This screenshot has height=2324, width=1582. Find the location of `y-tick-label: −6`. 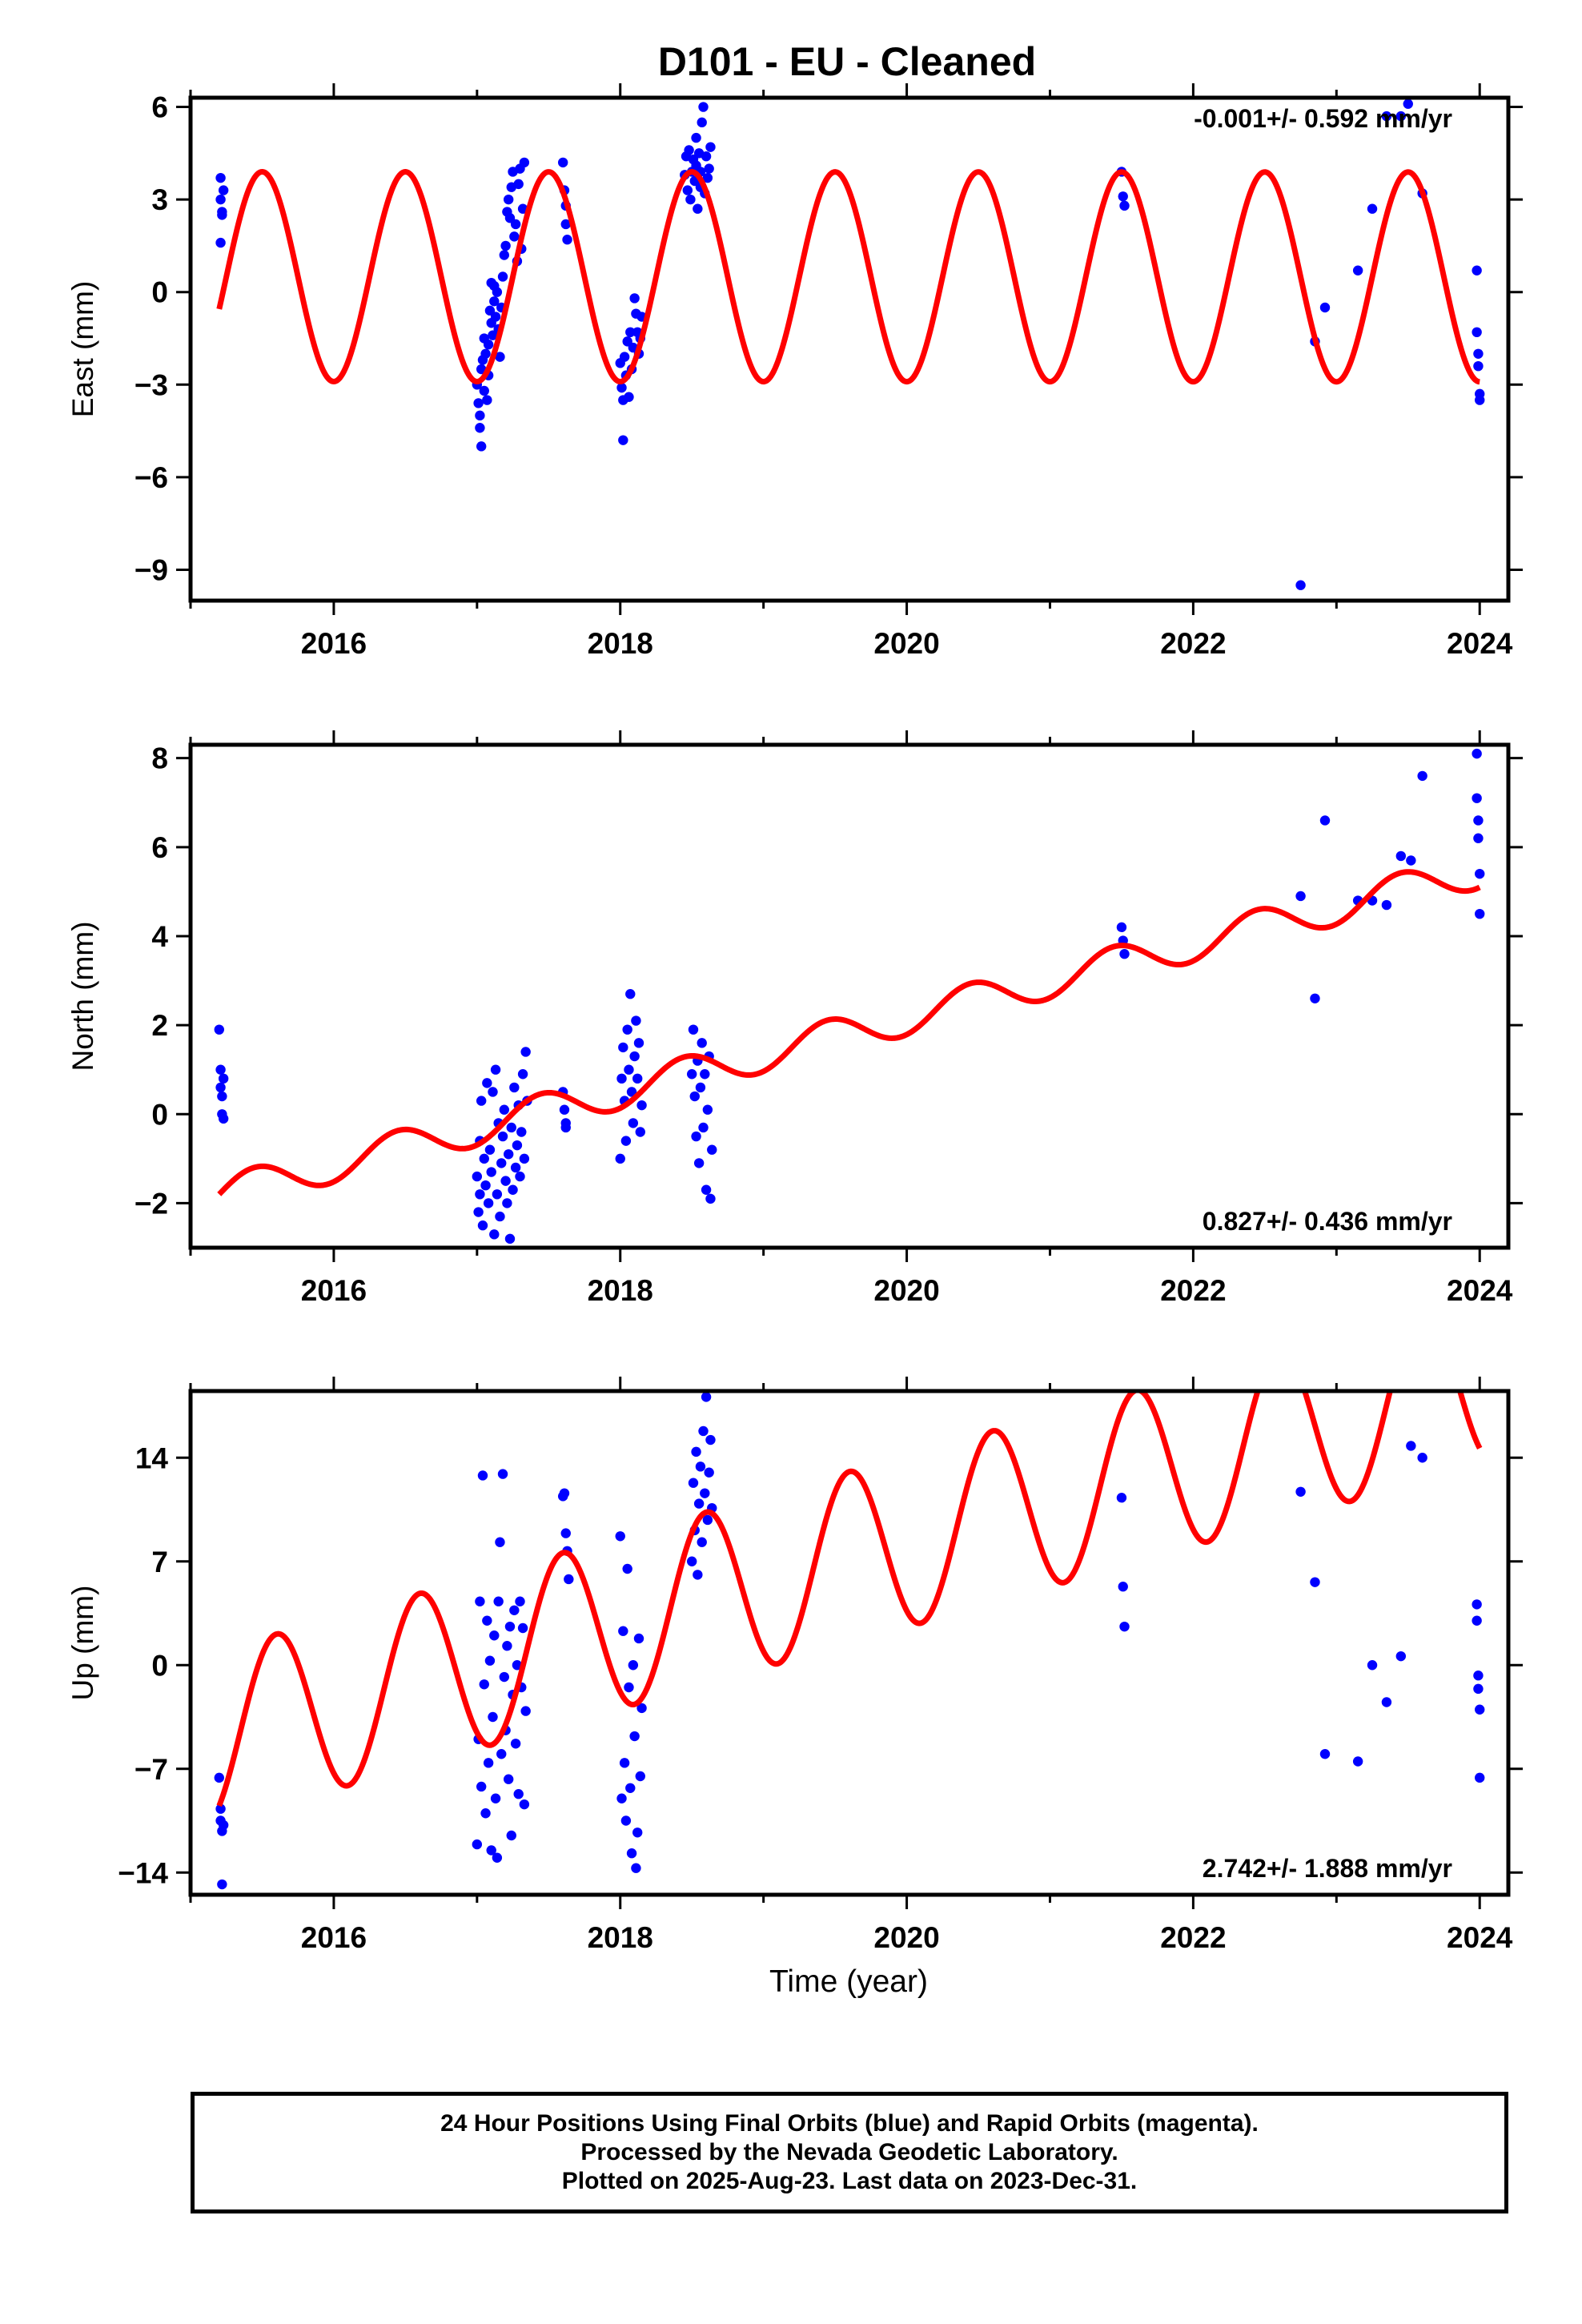

y-tick-label: −6 is located at coordinates (151, 477).